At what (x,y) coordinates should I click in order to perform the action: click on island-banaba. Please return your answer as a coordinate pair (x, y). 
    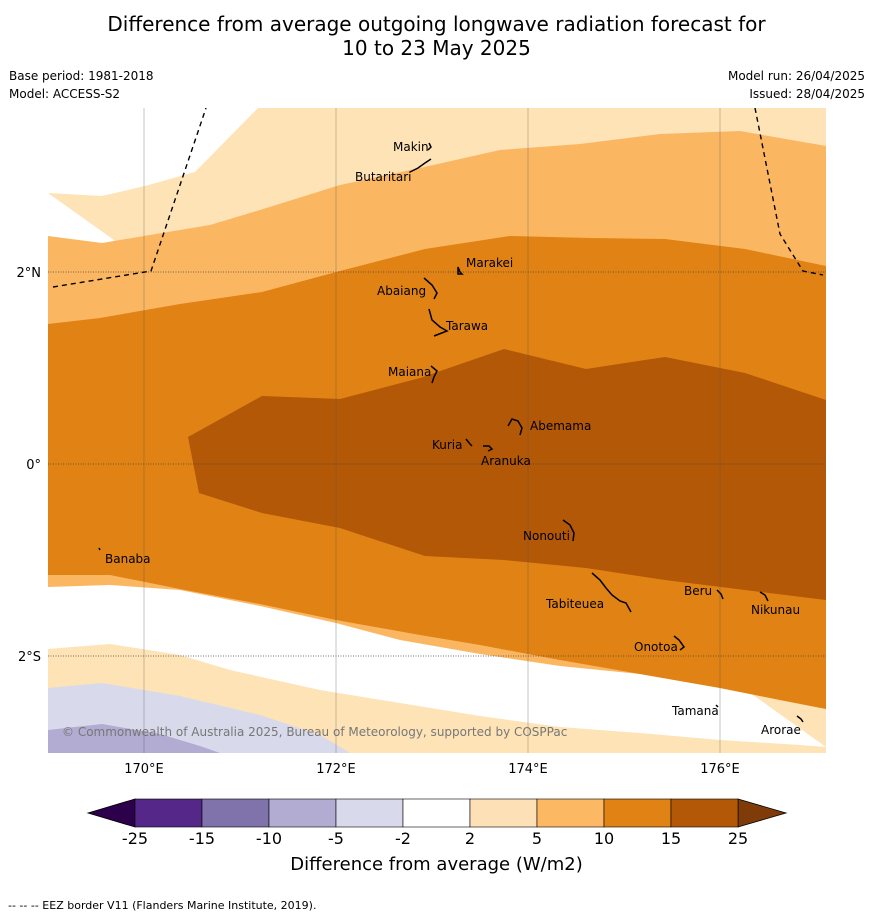
    Looking at the image, I should click on (99, 549).